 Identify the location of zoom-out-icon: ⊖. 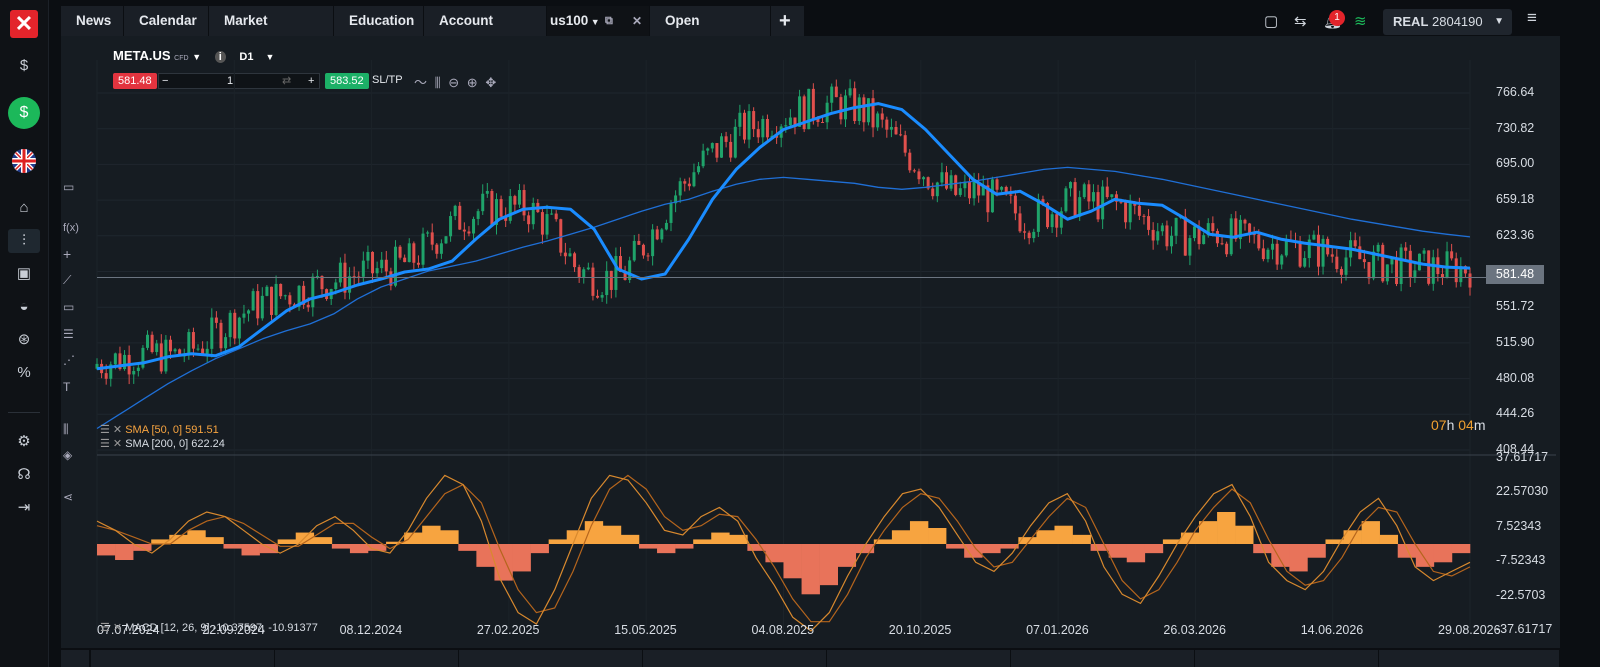
(454, 82).